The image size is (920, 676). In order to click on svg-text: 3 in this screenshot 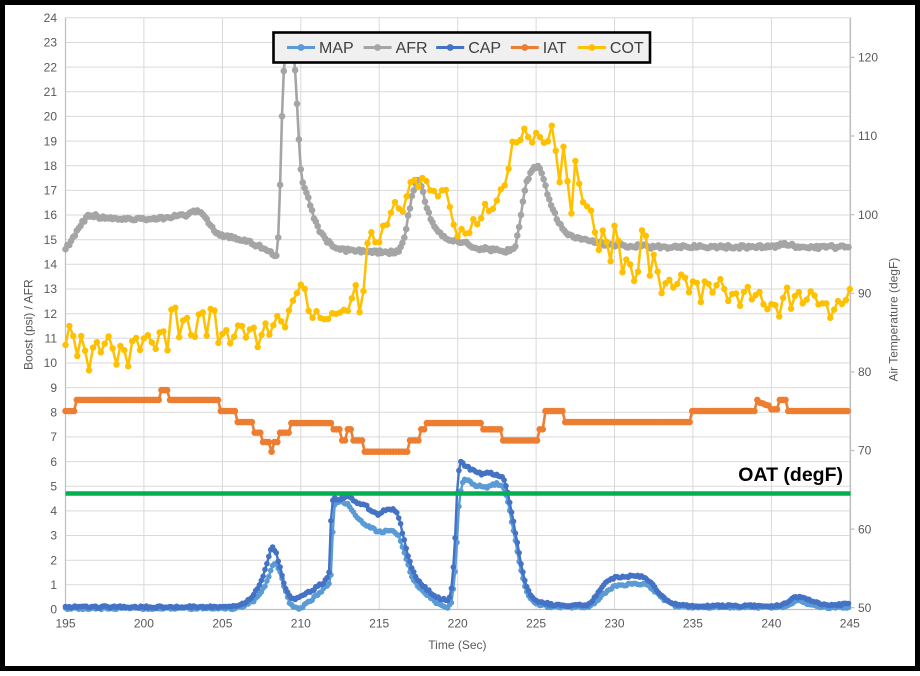, I will do `click(53, 536)`.